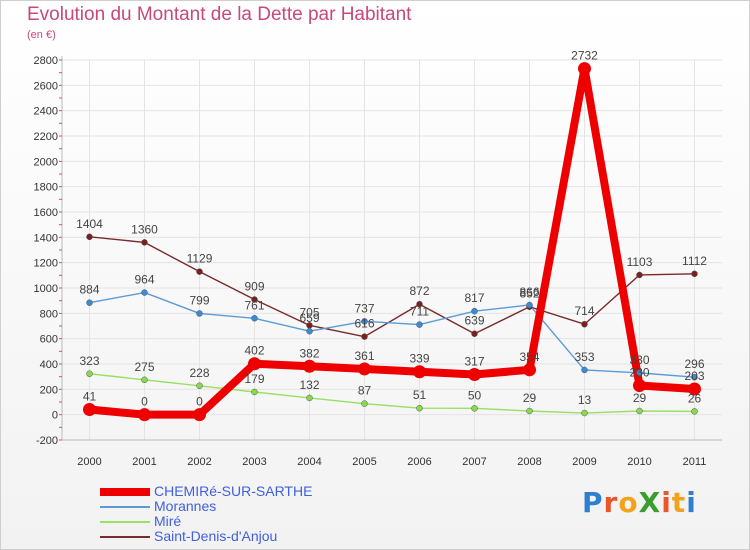  What do you see at coordinates (419, 291) in the screenshot?
I see `data-label-3: 872` at bounding box center [419, 291].